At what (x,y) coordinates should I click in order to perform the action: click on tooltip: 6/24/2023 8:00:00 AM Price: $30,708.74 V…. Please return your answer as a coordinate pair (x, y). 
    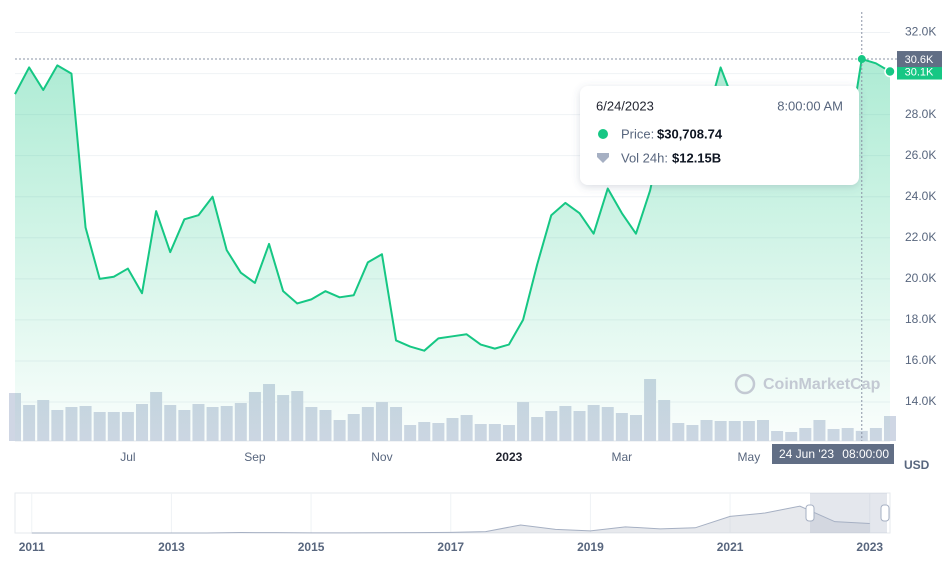
    Looking at the image, I should click on (719, 135).